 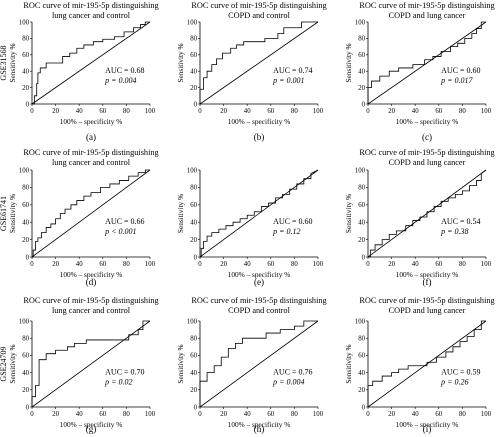 I want to click on panel-label: (b), so click(x=259, y=137).